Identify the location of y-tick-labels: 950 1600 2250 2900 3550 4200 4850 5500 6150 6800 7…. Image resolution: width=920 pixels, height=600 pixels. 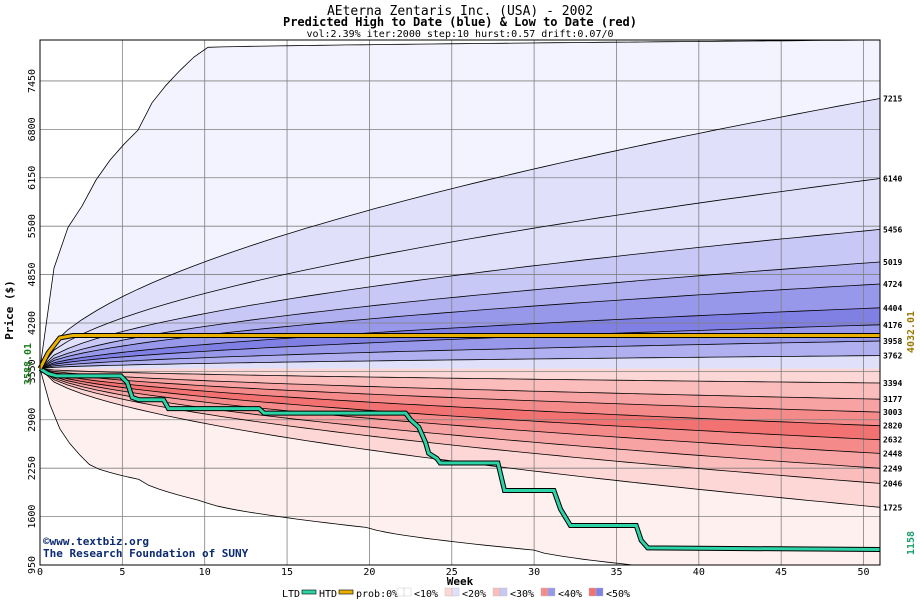
(32, 321).